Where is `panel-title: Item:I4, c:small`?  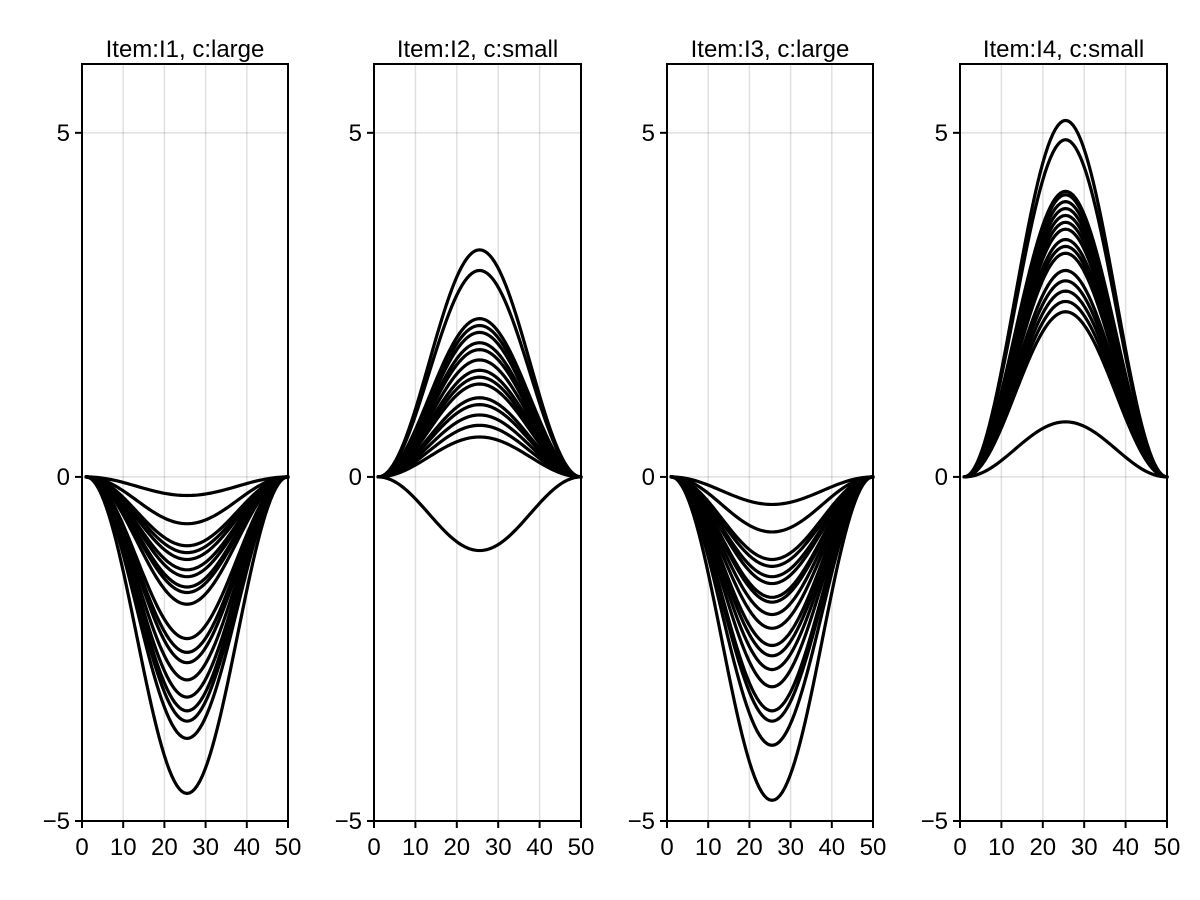
panel-title: Item:I4, c:small is located at coordinates (1063, 49).